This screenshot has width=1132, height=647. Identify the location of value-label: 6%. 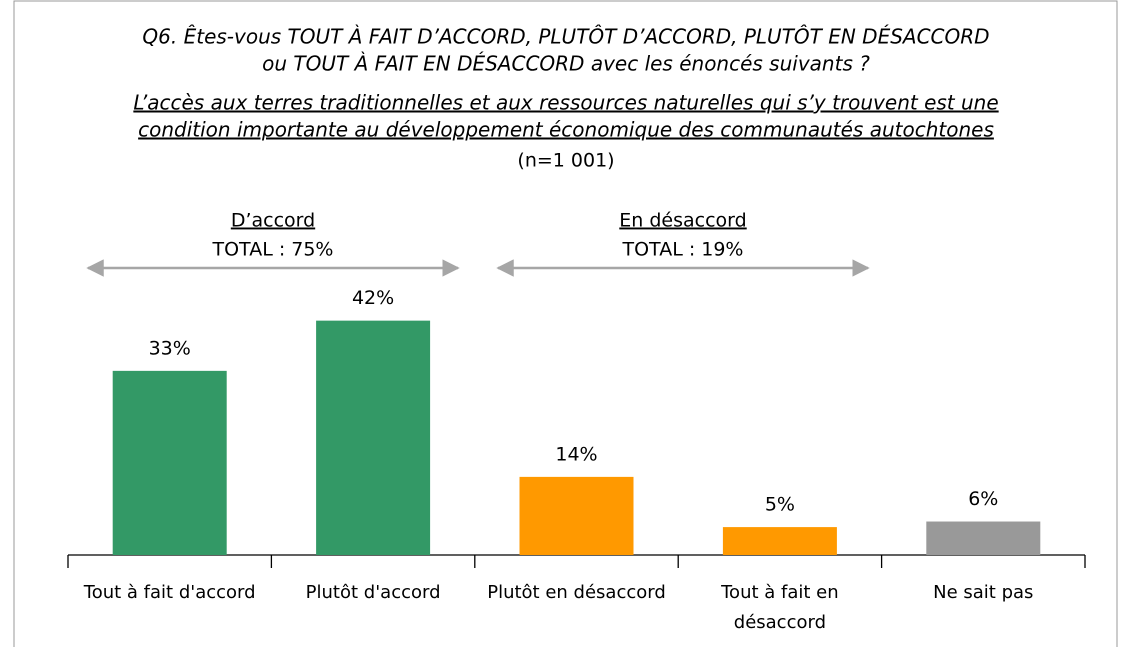
(983, 499).